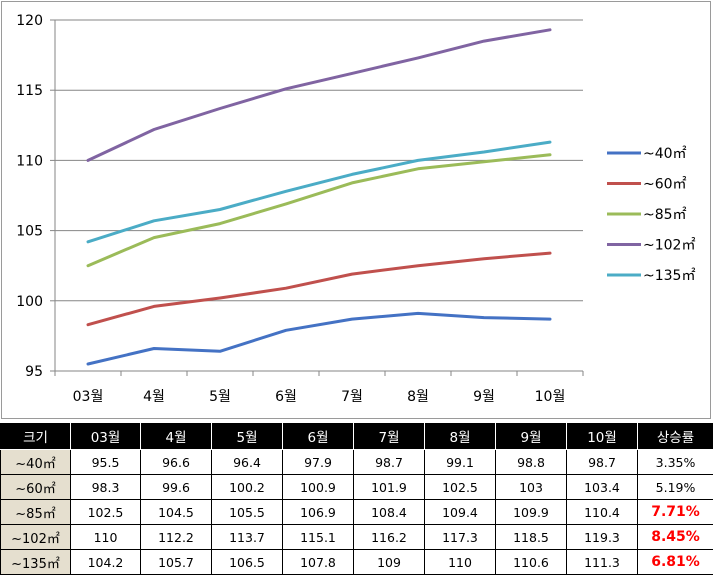 The height and width of the screenshot is (575, 713). What do you see at coordinates (29, 232) in the screenshot?
I see `y-tick-label: 105` at bounding box center [29, 232].